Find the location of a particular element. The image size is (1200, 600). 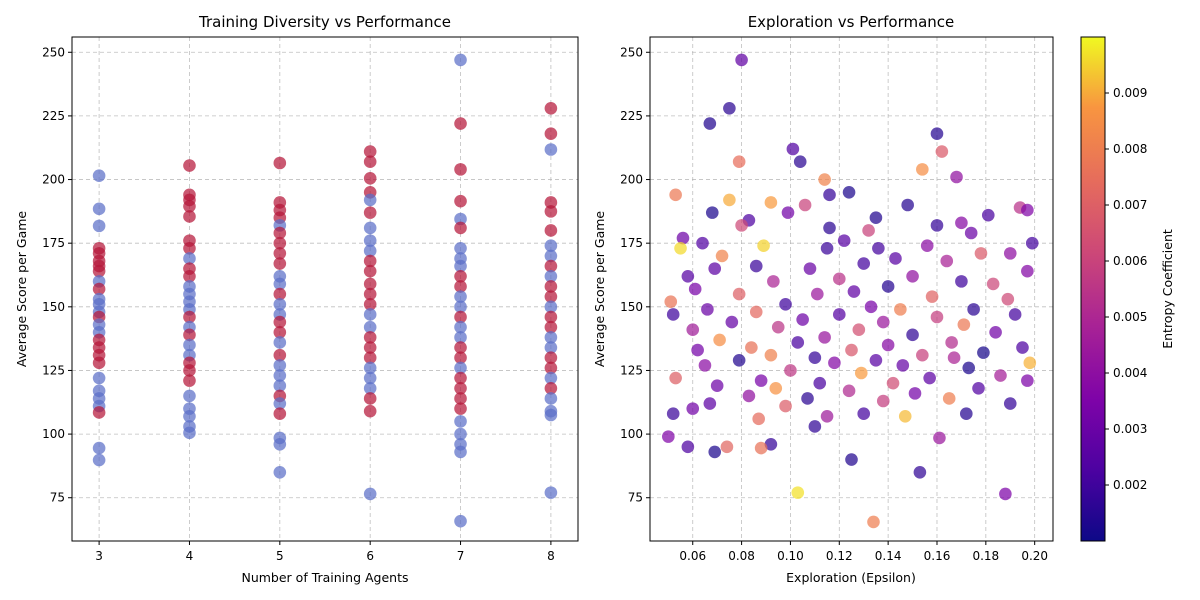

x-ticks: 3 4 5 6 7 8 is located at coordinates (325, 552).